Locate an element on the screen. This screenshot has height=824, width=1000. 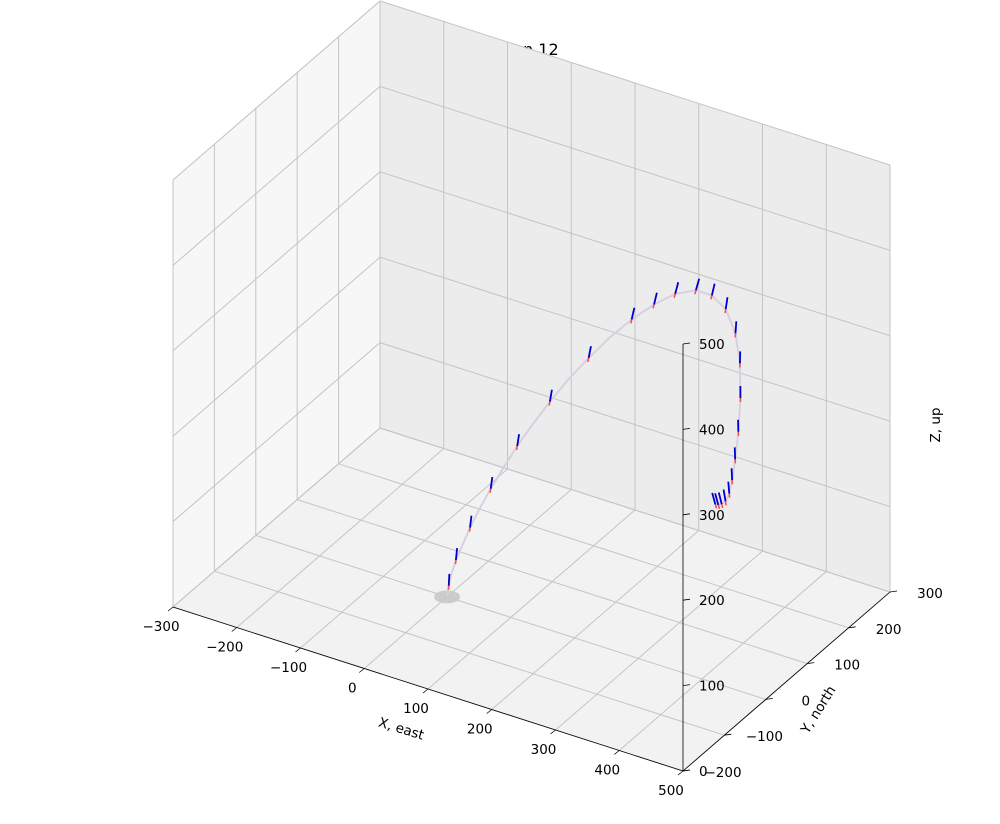
z-axis-label: Z, up is located at coordinates (936, 425).